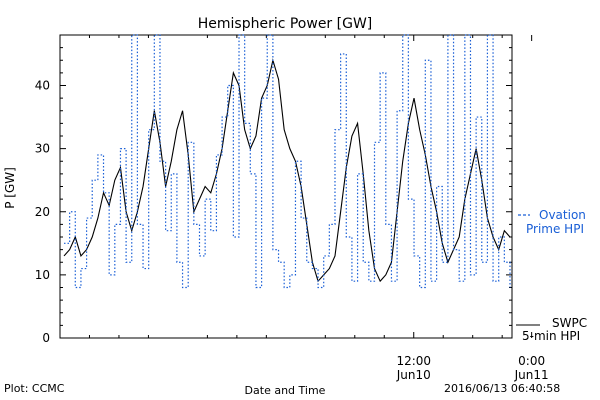  Describe the element at coordinates (531, 375) in the screenshot. I see `x-tick-date-label: Jun11` at that location.